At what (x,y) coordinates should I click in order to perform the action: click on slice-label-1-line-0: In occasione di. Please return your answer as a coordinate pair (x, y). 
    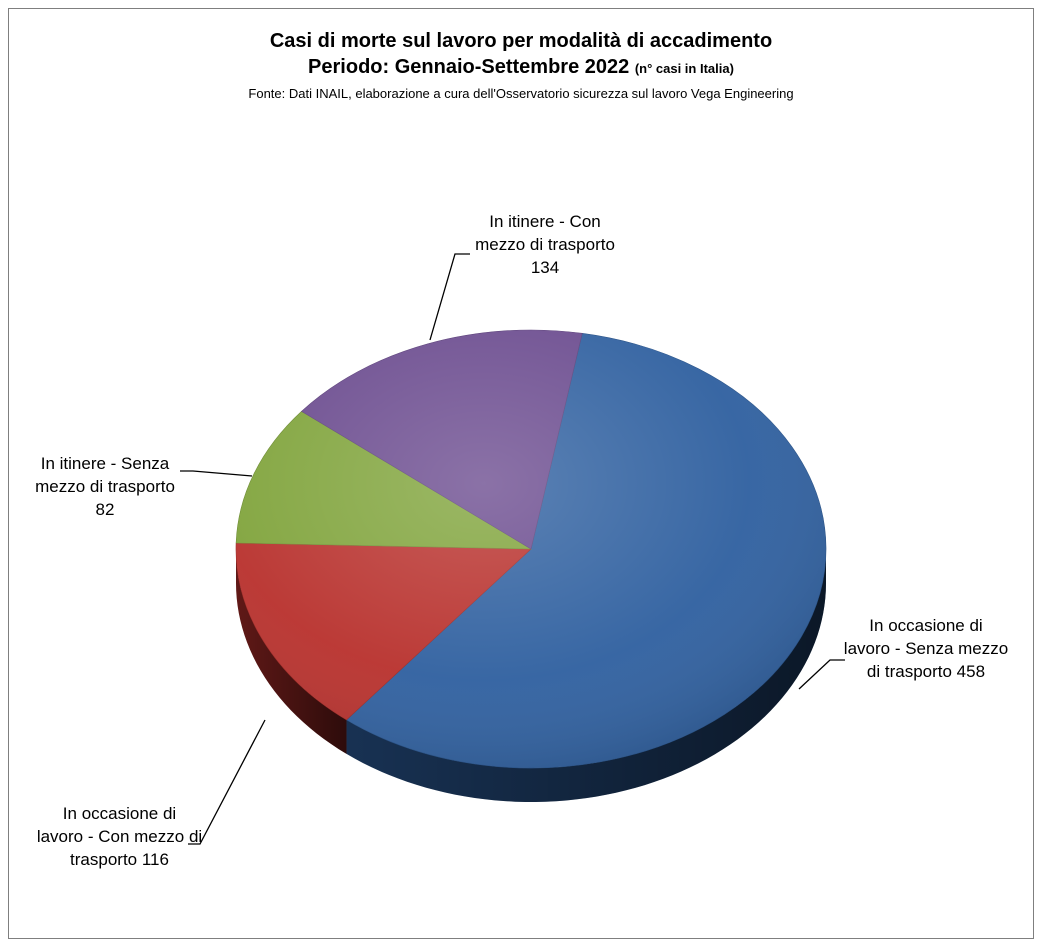
    Looking at the image, I should click on (119, 813).